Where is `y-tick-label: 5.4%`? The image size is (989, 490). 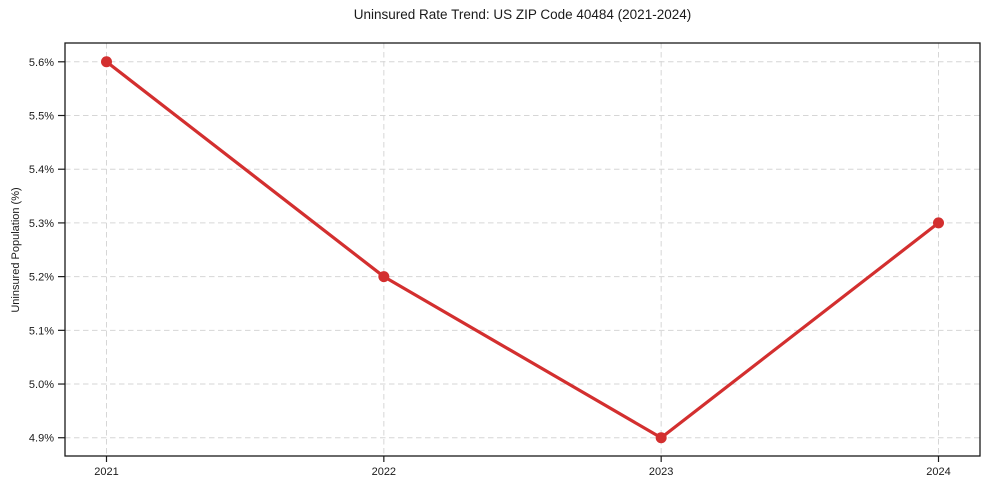 y-tick-label: 5.4% is located at coordinates (41, 170).